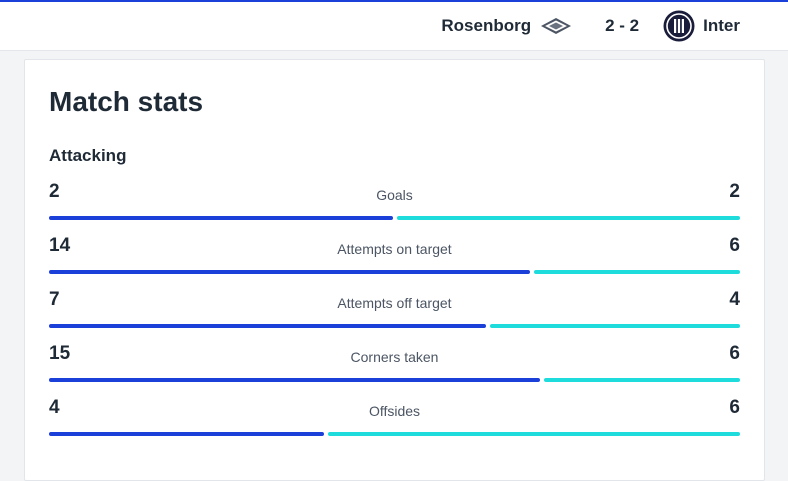 This screenshot has height=481, width=788. What do you see at coordinates (394, 195) in the screenshot?
I see `stat-label: Goals` at bounding box center [394, 195].